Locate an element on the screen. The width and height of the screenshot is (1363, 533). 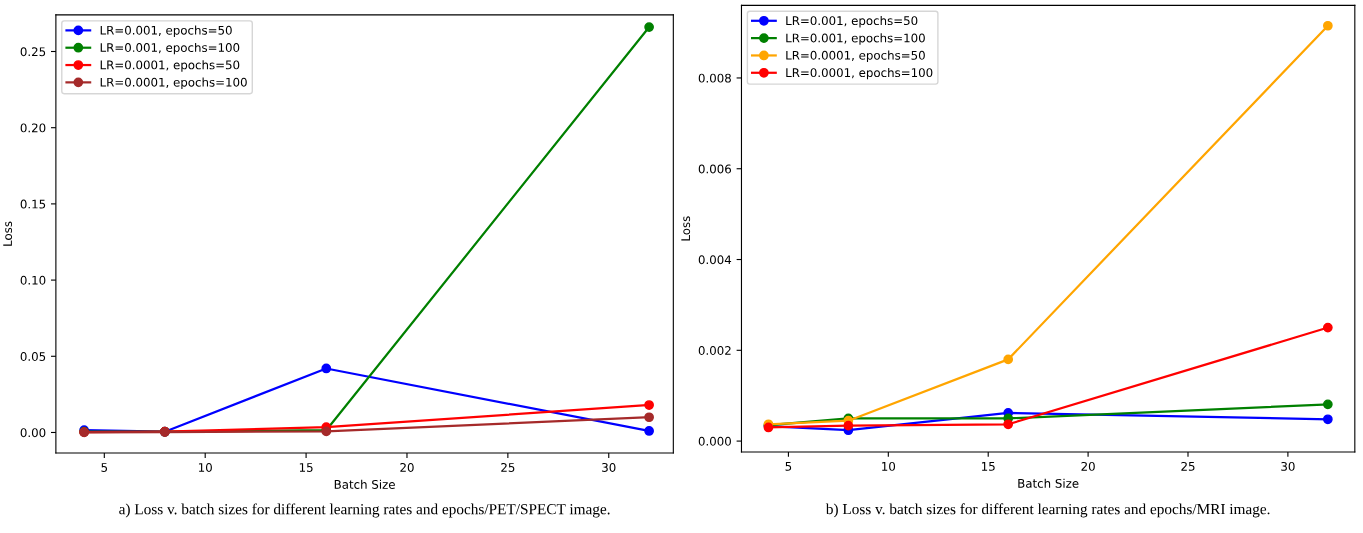
y-tick-label: 0.000 is located at coordinates (714, 441).